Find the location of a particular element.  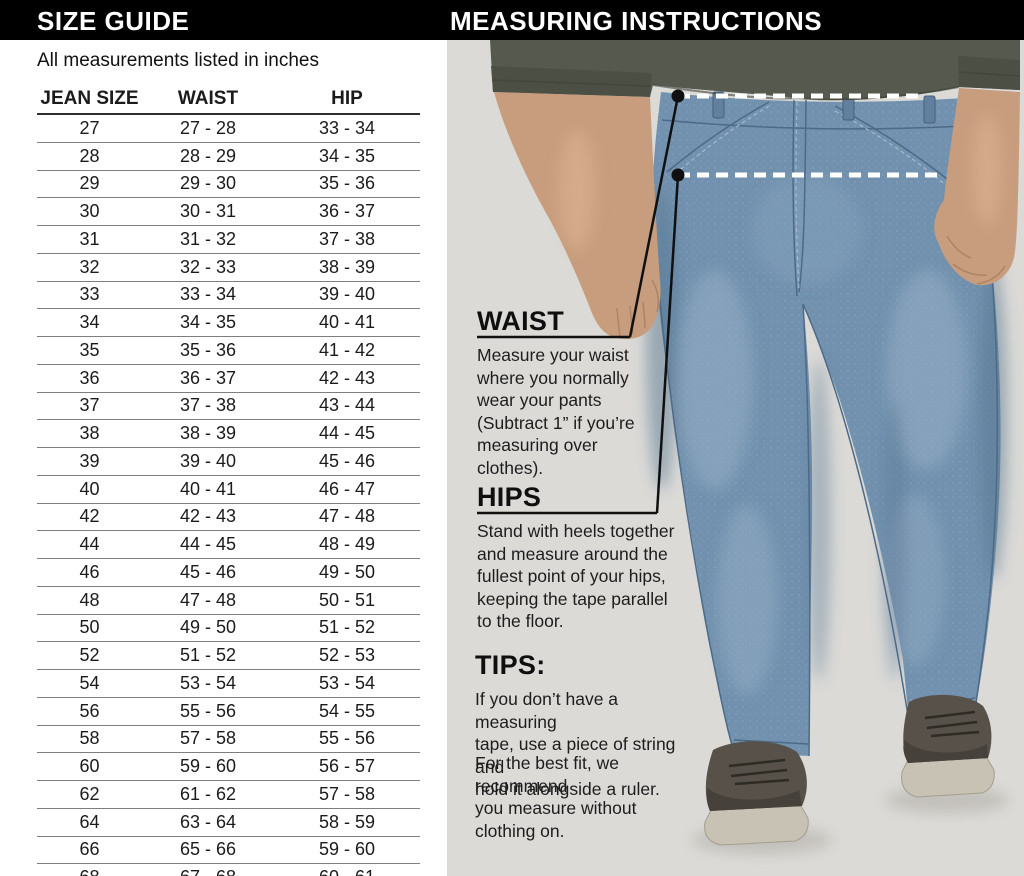

tips-heading: TIPS: is located at coordinates (510, 665).